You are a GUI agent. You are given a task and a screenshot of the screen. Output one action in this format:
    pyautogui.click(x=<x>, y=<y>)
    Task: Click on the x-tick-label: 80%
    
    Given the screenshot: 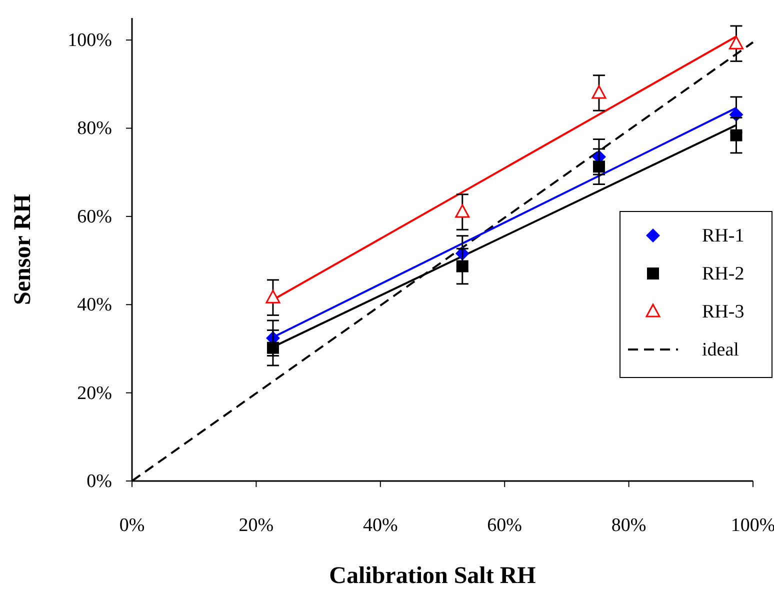 What is the action you would take?
    pyautogui.click(x=628, y=525)
    